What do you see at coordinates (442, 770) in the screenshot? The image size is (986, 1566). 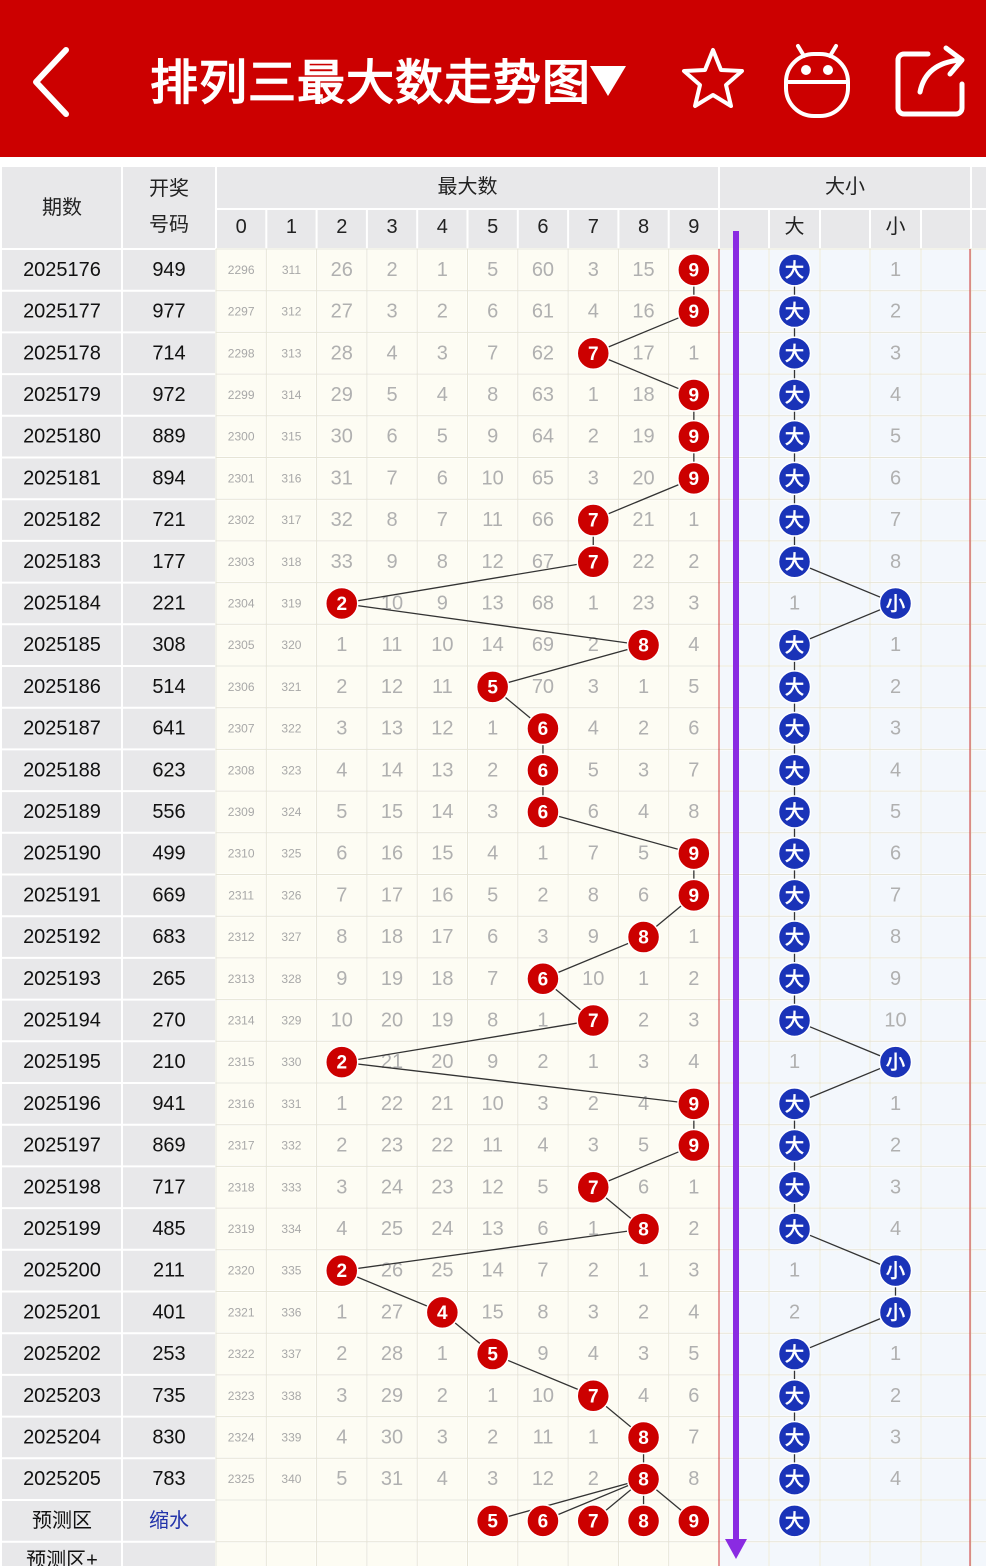 I see `miss-count-cell: 13` at bounding box center [442, 770].